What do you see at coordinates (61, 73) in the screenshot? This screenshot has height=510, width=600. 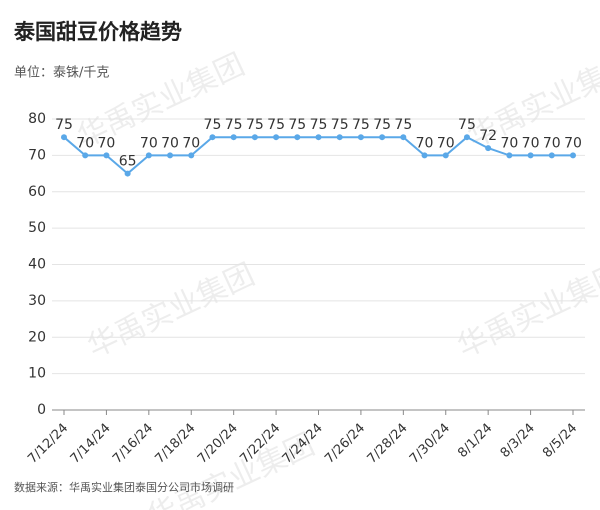 I see `unit-label: 单位：泰铢/千克` at bounding box center [61, 73].